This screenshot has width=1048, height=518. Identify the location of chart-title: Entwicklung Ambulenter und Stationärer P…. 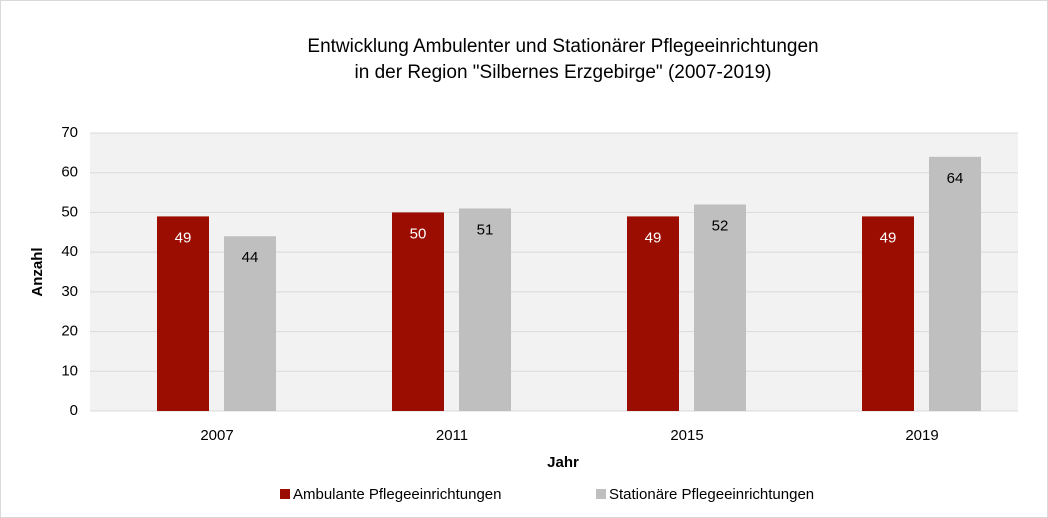
(562, 46).